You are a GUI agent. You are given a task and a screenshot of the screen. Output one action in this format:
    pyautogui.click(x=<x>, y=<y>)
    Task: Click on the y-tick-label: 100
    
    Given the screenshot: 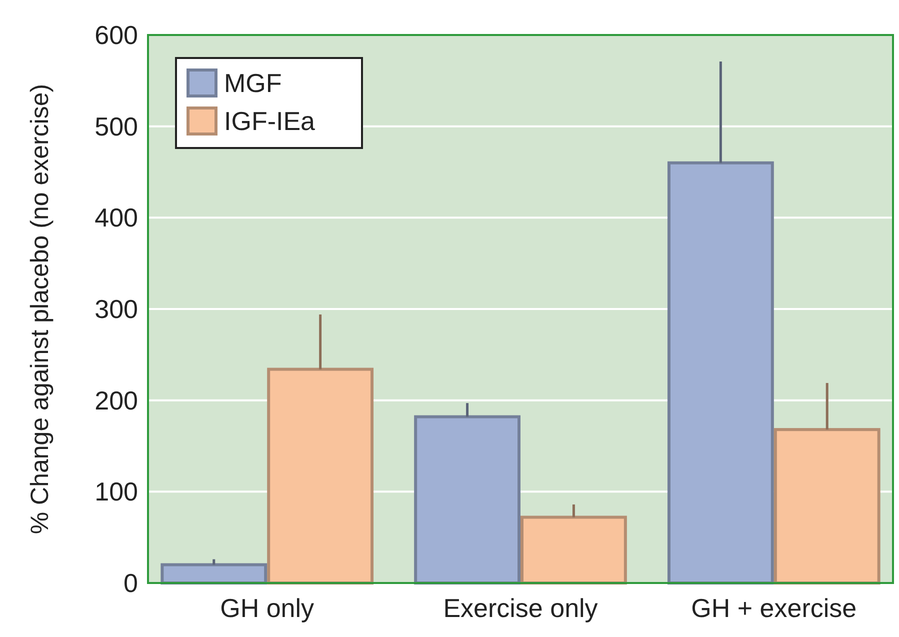 What is the action you would take?
    pyautogui.click(x=116, y=491)
    